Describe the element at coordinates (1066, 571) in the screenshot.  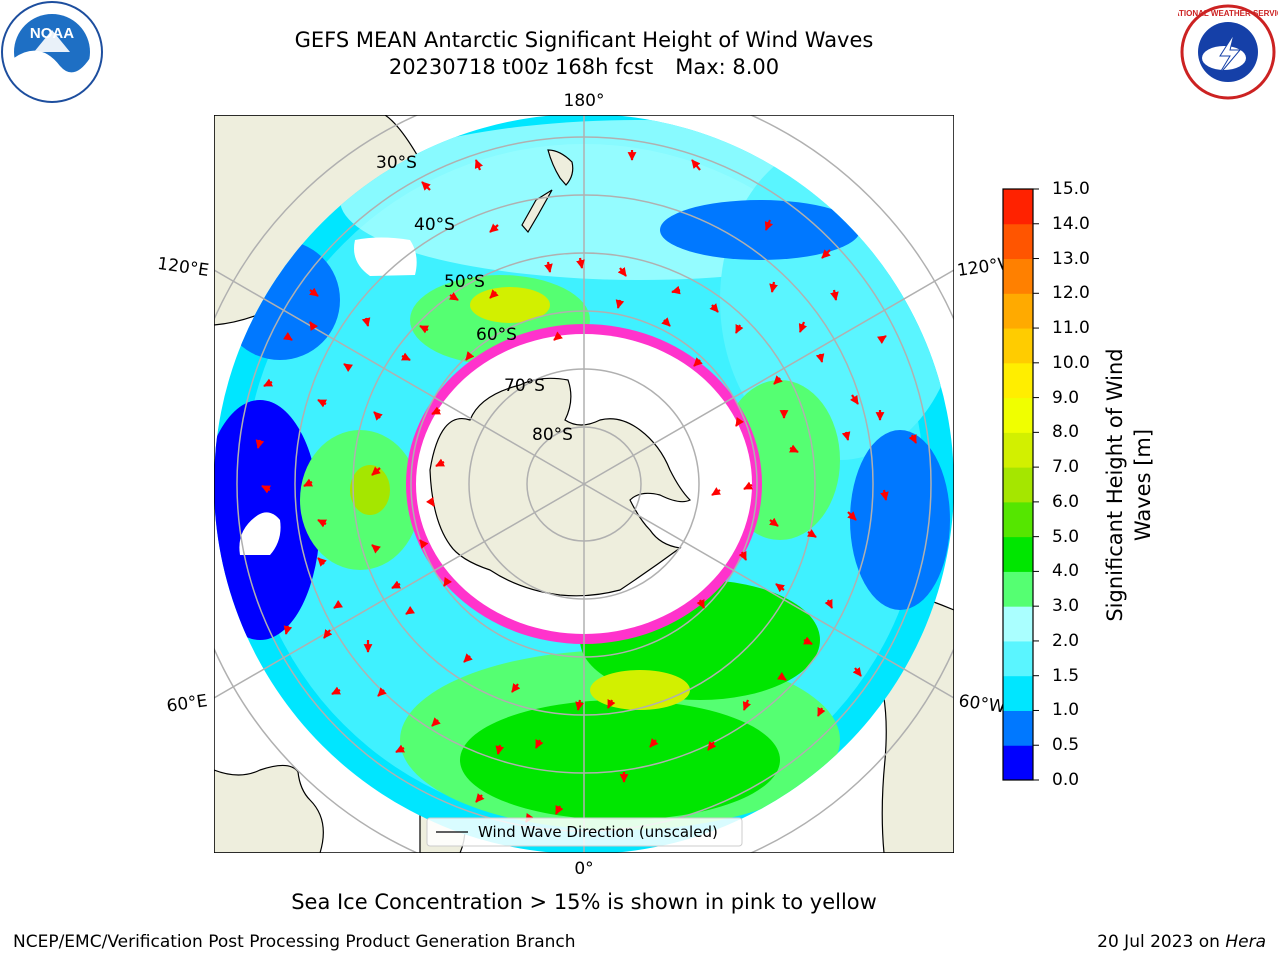
I see `colorbar-tick-label: 4.0` at that location.